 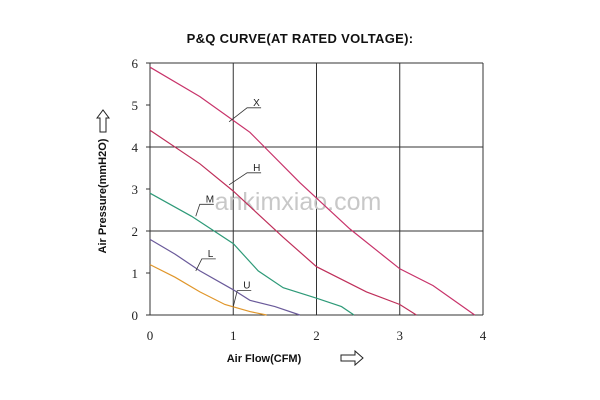 I want to click on series-line-m, so click(x=252, y=254).